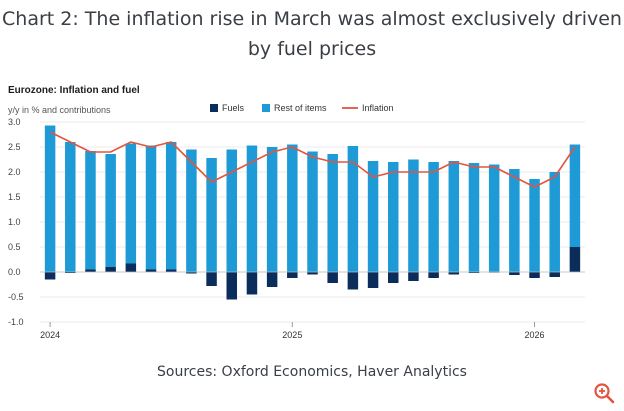 The height and width of the screenshot is (411, 624). I want to click on y-axis-label: y/y in % and contributions, so click(59, 110).